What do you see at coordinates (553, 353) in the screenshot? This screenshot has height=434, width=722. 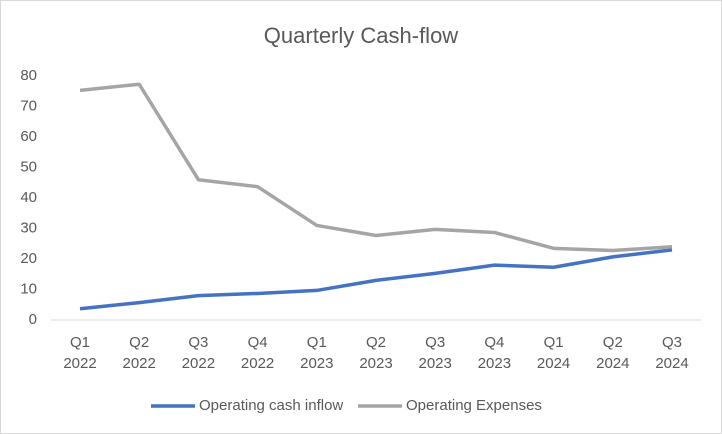 I see `x-tick-label: Q1 2024` at bounding box center [553, 353].